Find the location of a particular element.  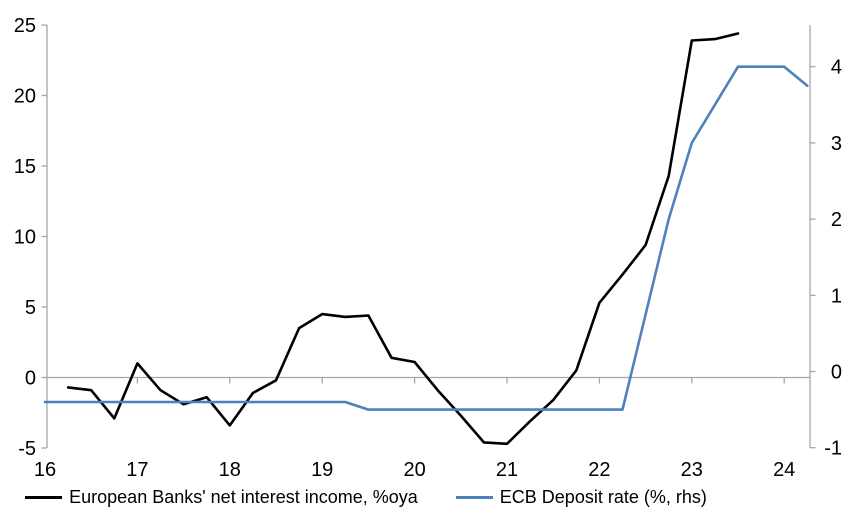

legend-item-ecb-deposit-rate: ECB Deposit rate (%, rhs) is located at coordinates (581, 497).